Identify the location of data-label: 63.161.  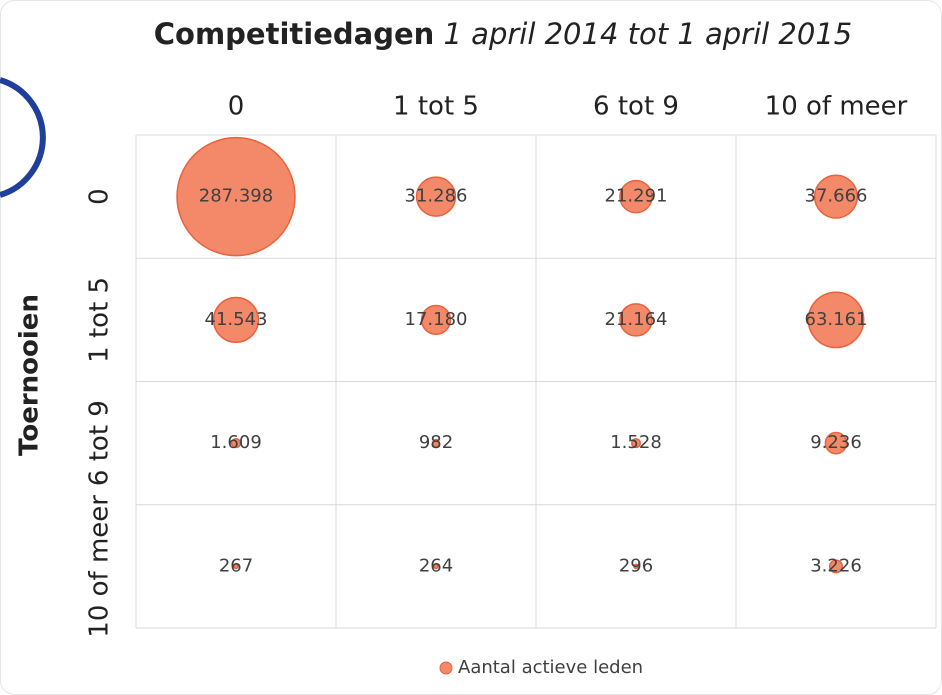
(836, 319).